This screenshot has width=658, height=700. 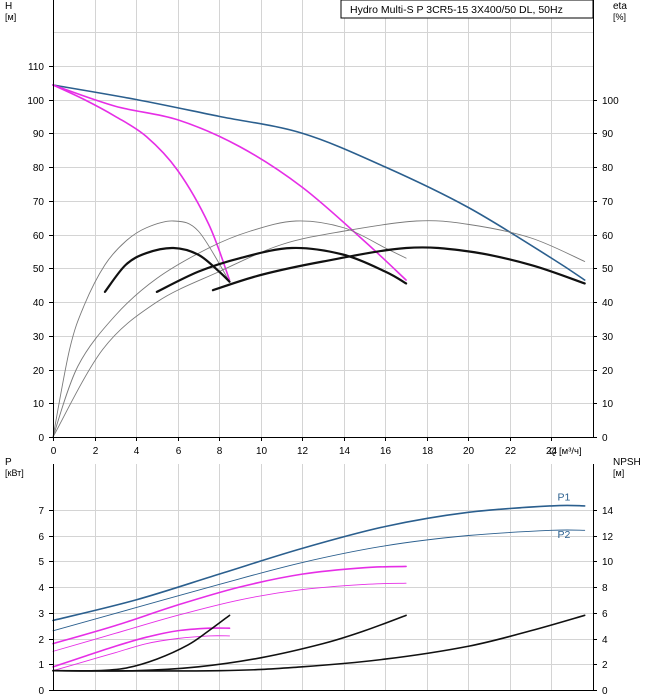 I want to click on NPSH-1-pump-curve, so click(x=141, y=643).